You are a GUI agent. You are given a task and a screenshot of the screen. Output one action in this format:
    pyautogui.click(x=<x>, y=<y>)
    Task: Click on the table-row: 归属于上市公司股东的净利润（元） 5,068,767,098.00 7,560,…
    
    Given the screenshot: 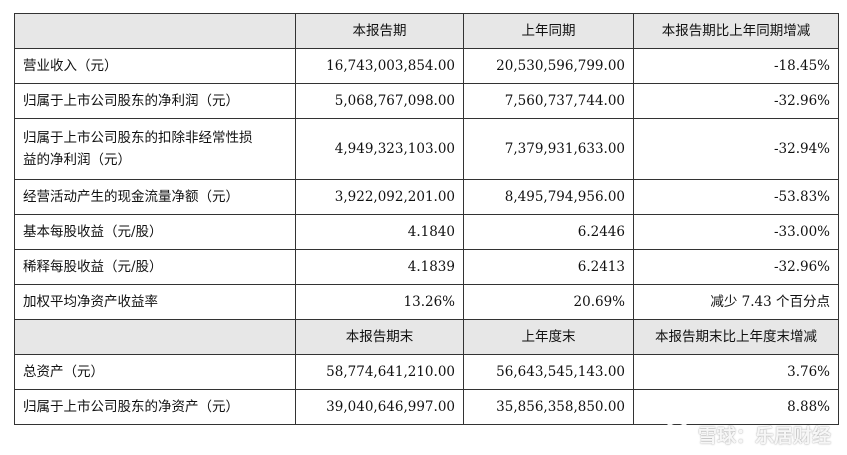 What is the action you would take?
    pyautogui.click(x=426, y=101)
    